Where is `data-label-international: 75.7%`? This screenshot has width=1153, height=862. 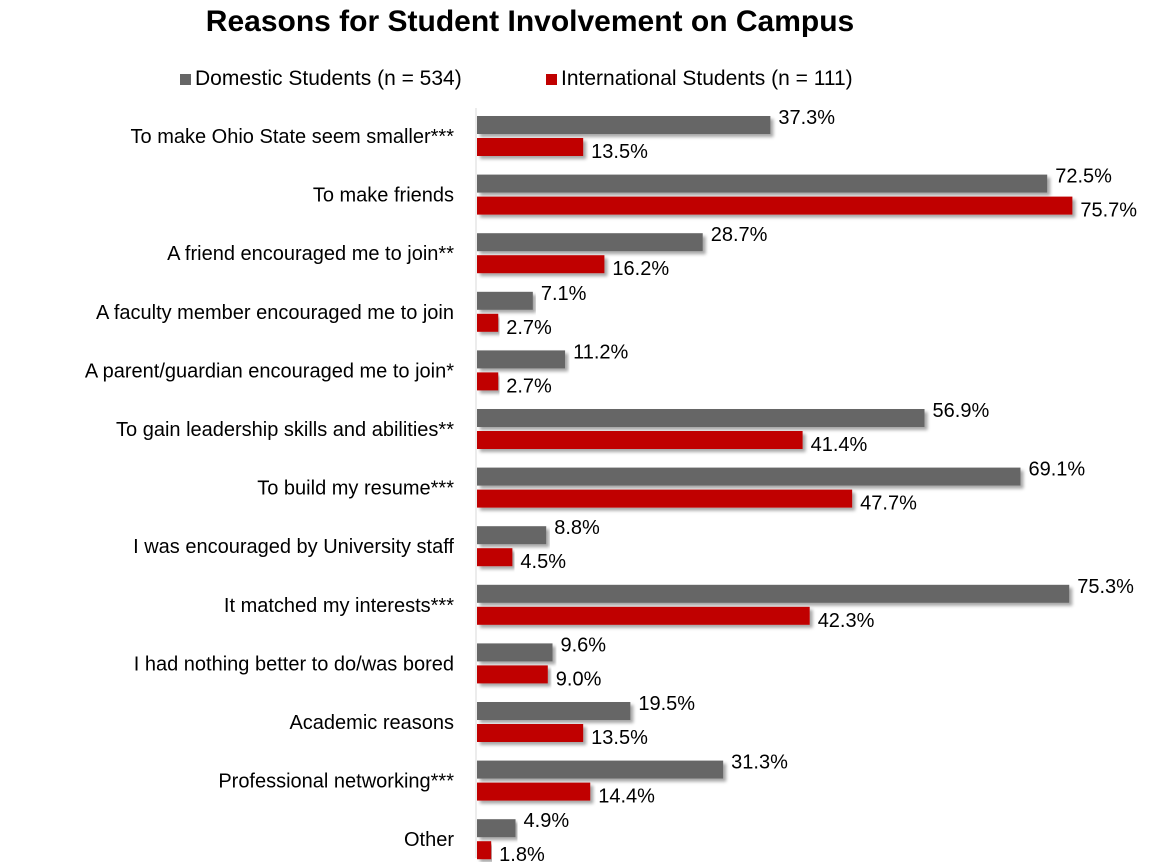 data-label-international: 75.7% is located at coordinates (1108, 211).